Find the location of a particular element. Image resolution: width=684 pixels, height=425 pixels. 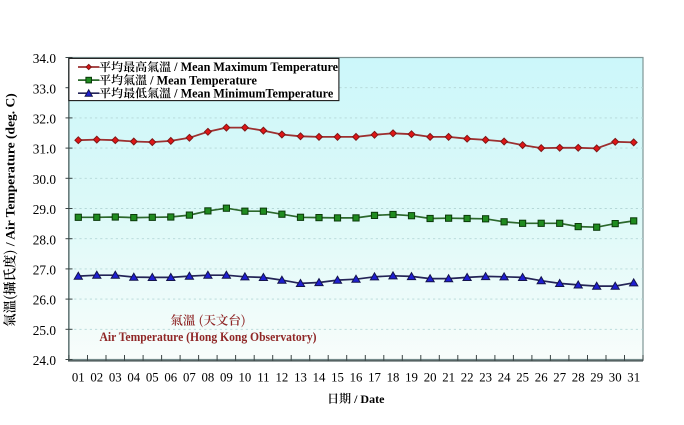

svg-text: 07 is located at coordinates (189, 378).